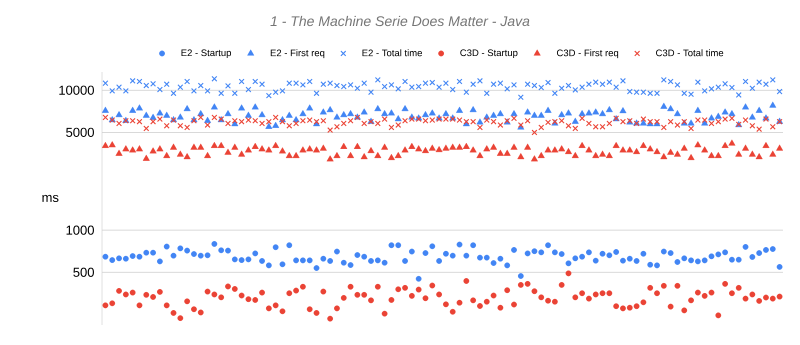  Describe the element at coordinates (80, 230) in the screenshot. I see `y-tick-label: 1000` at that location.